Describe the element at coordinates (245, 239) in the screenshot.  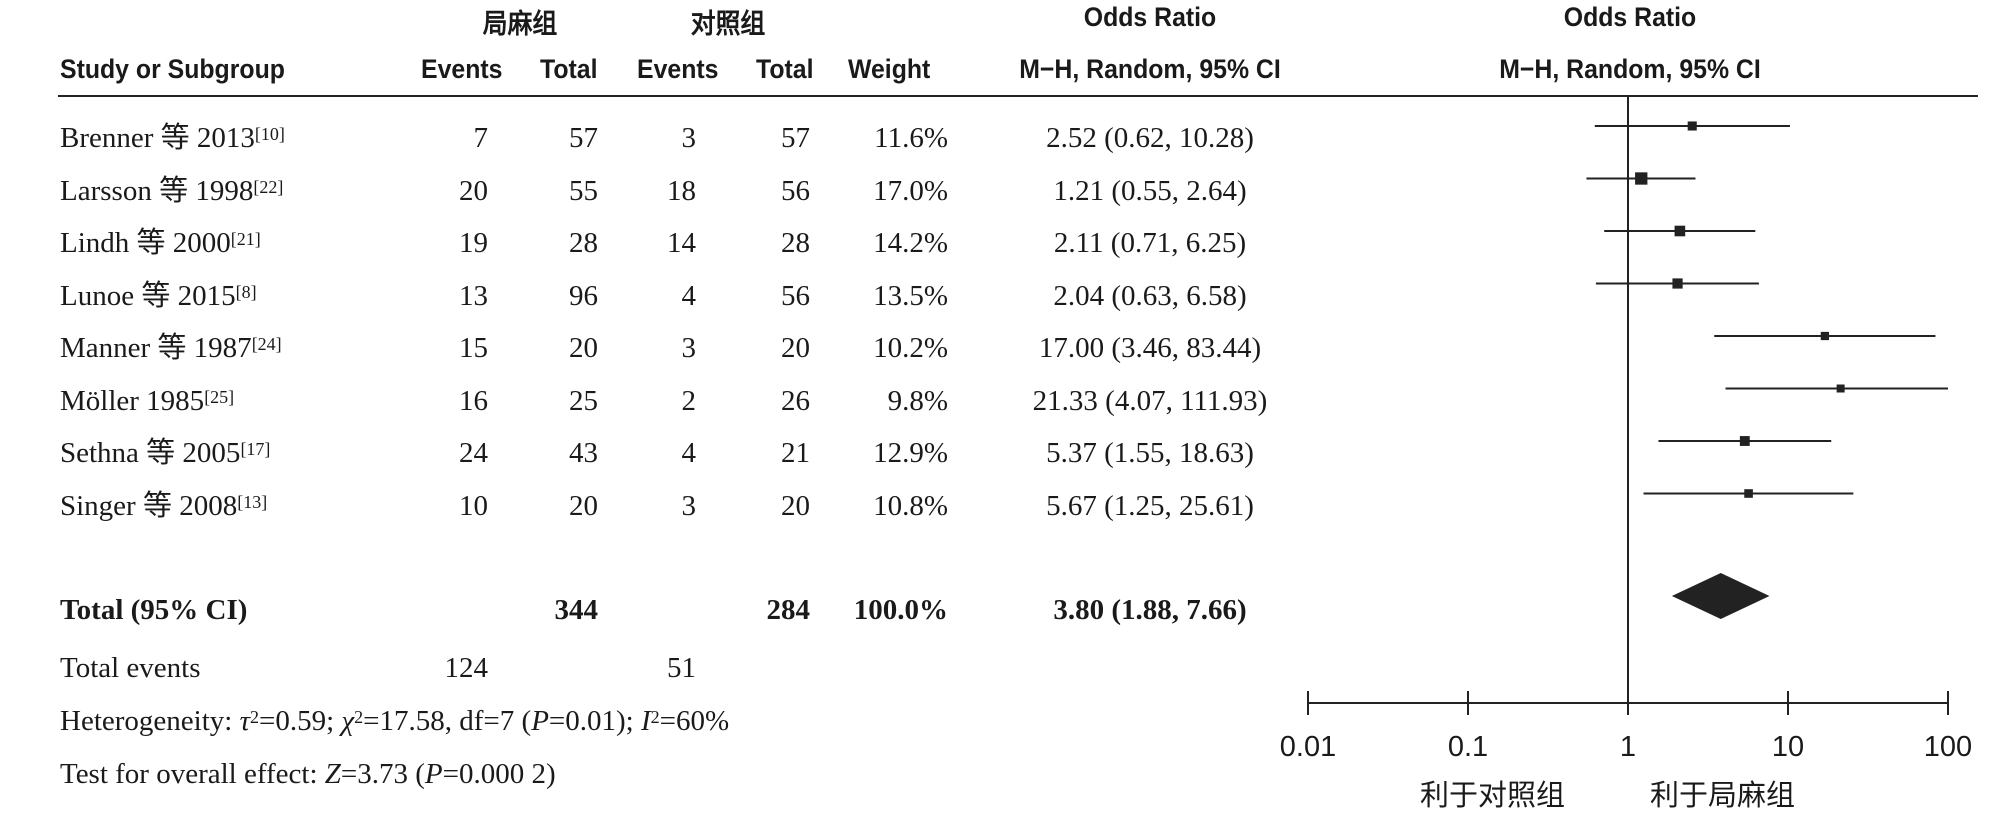
I see `study-ref: [21]` at that location.